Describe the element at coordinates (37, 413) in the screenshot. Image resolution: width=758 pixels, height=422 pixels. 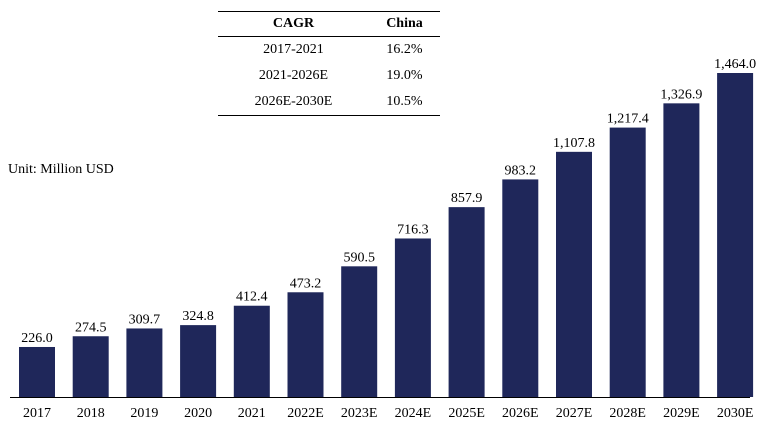
I see `x-tick-label: 2017` at that location.